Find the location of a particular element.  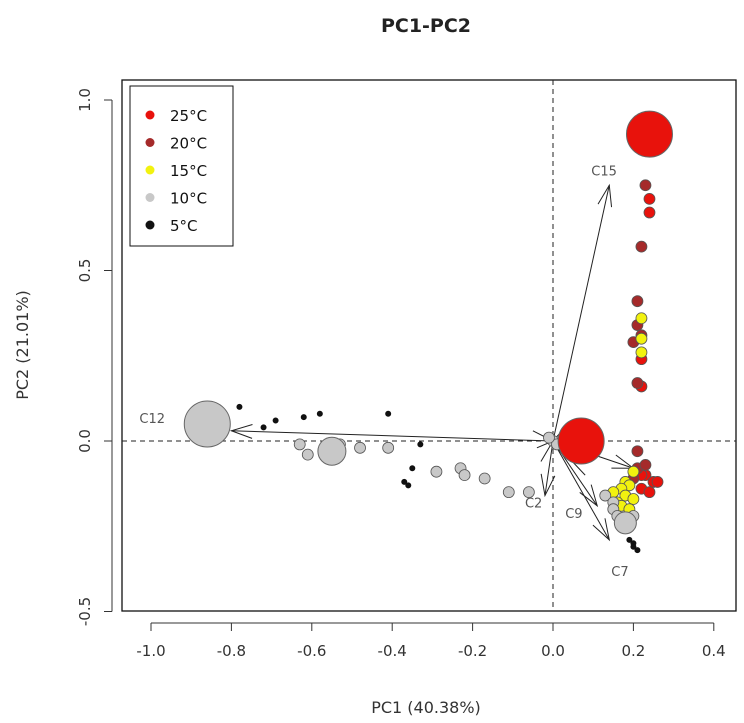

x-tick-label: 0.2 is located at coordinates (633, 651).